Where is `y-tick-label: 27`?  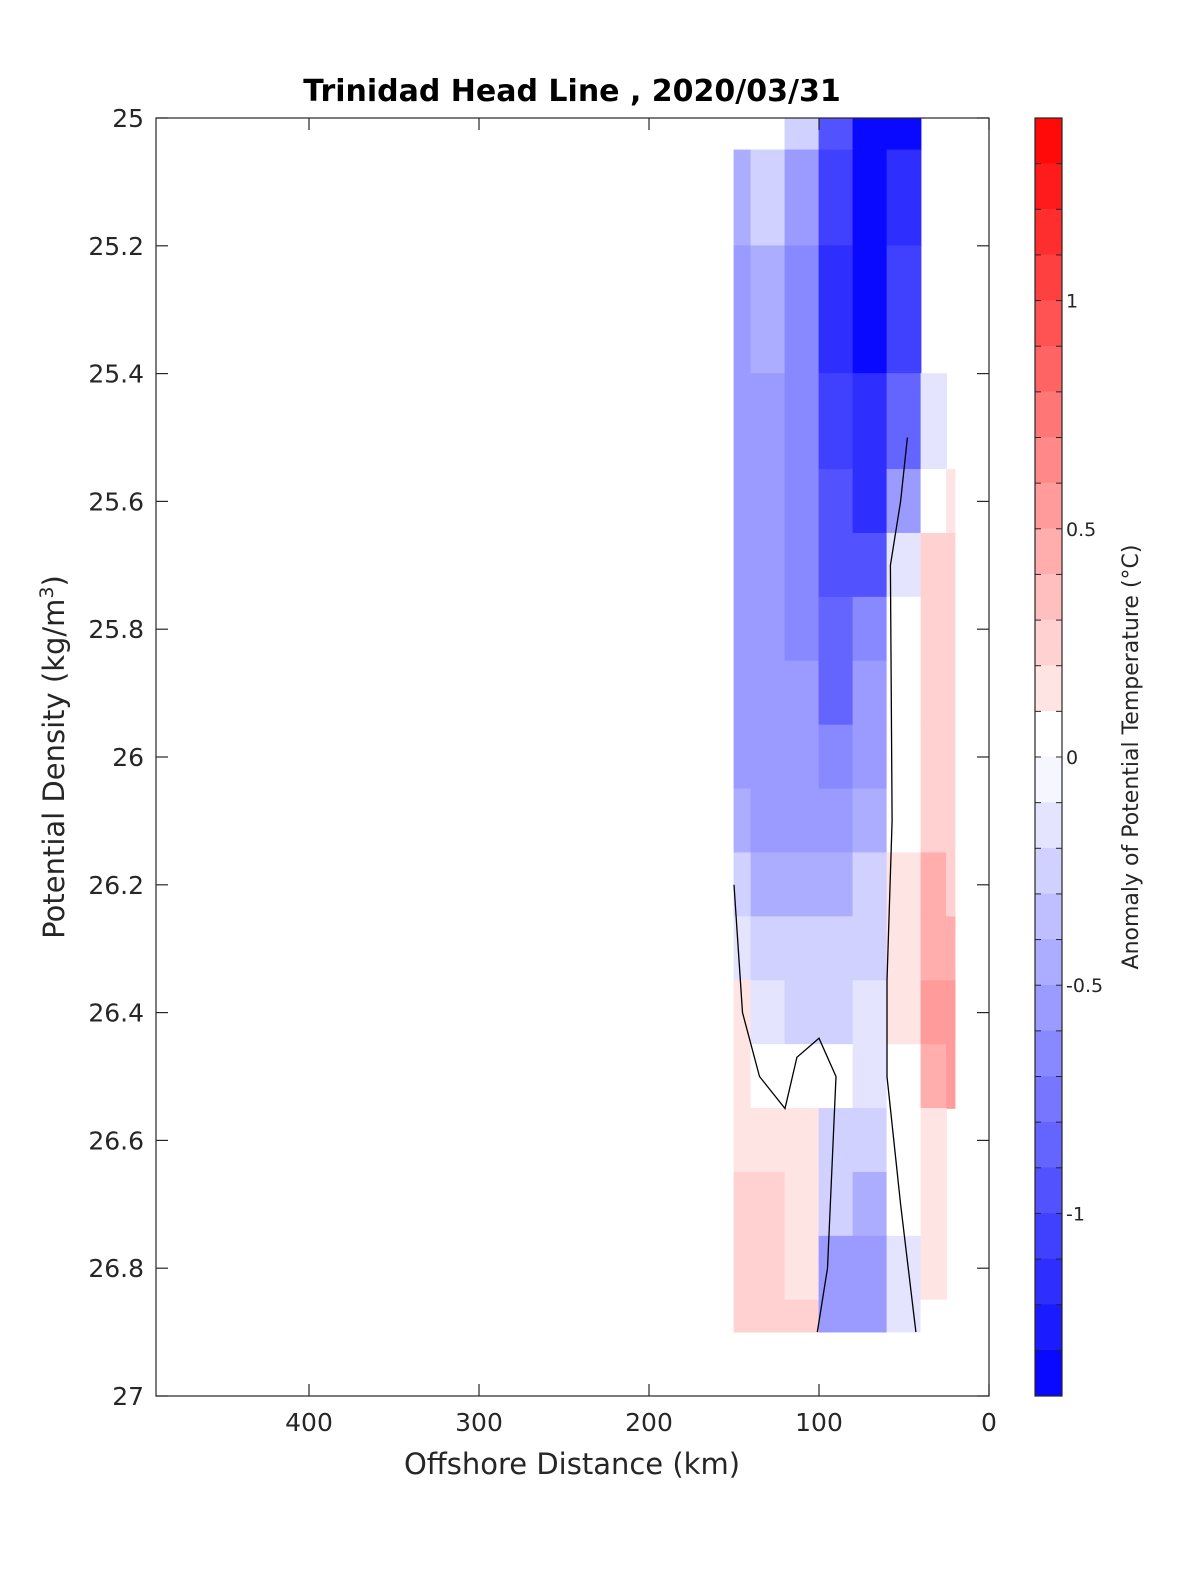
y-tick-label: 27 is located at coordinates (128, 1396).